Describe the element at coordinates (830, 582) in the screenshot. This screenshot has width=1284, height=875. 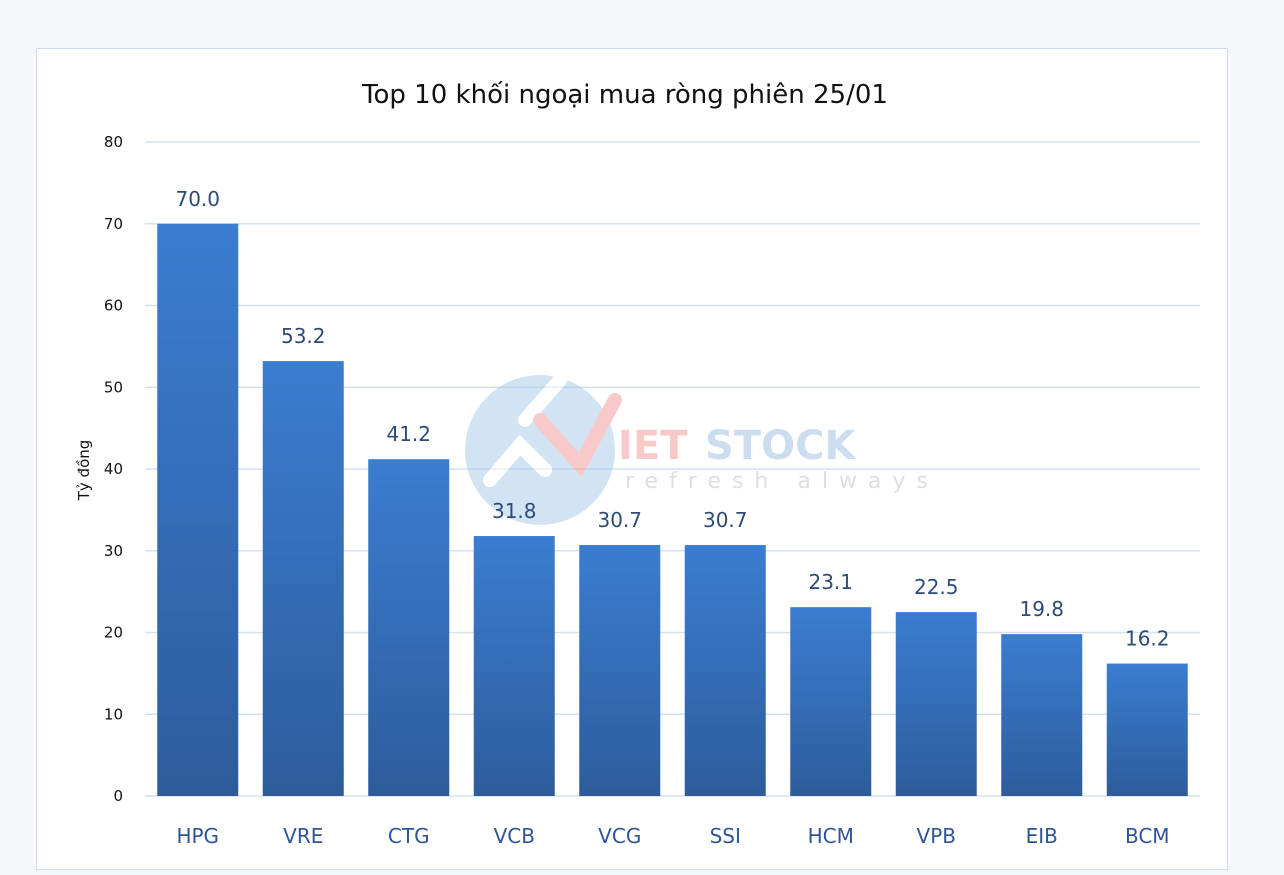
I see `data-label: 23.1` at that location.